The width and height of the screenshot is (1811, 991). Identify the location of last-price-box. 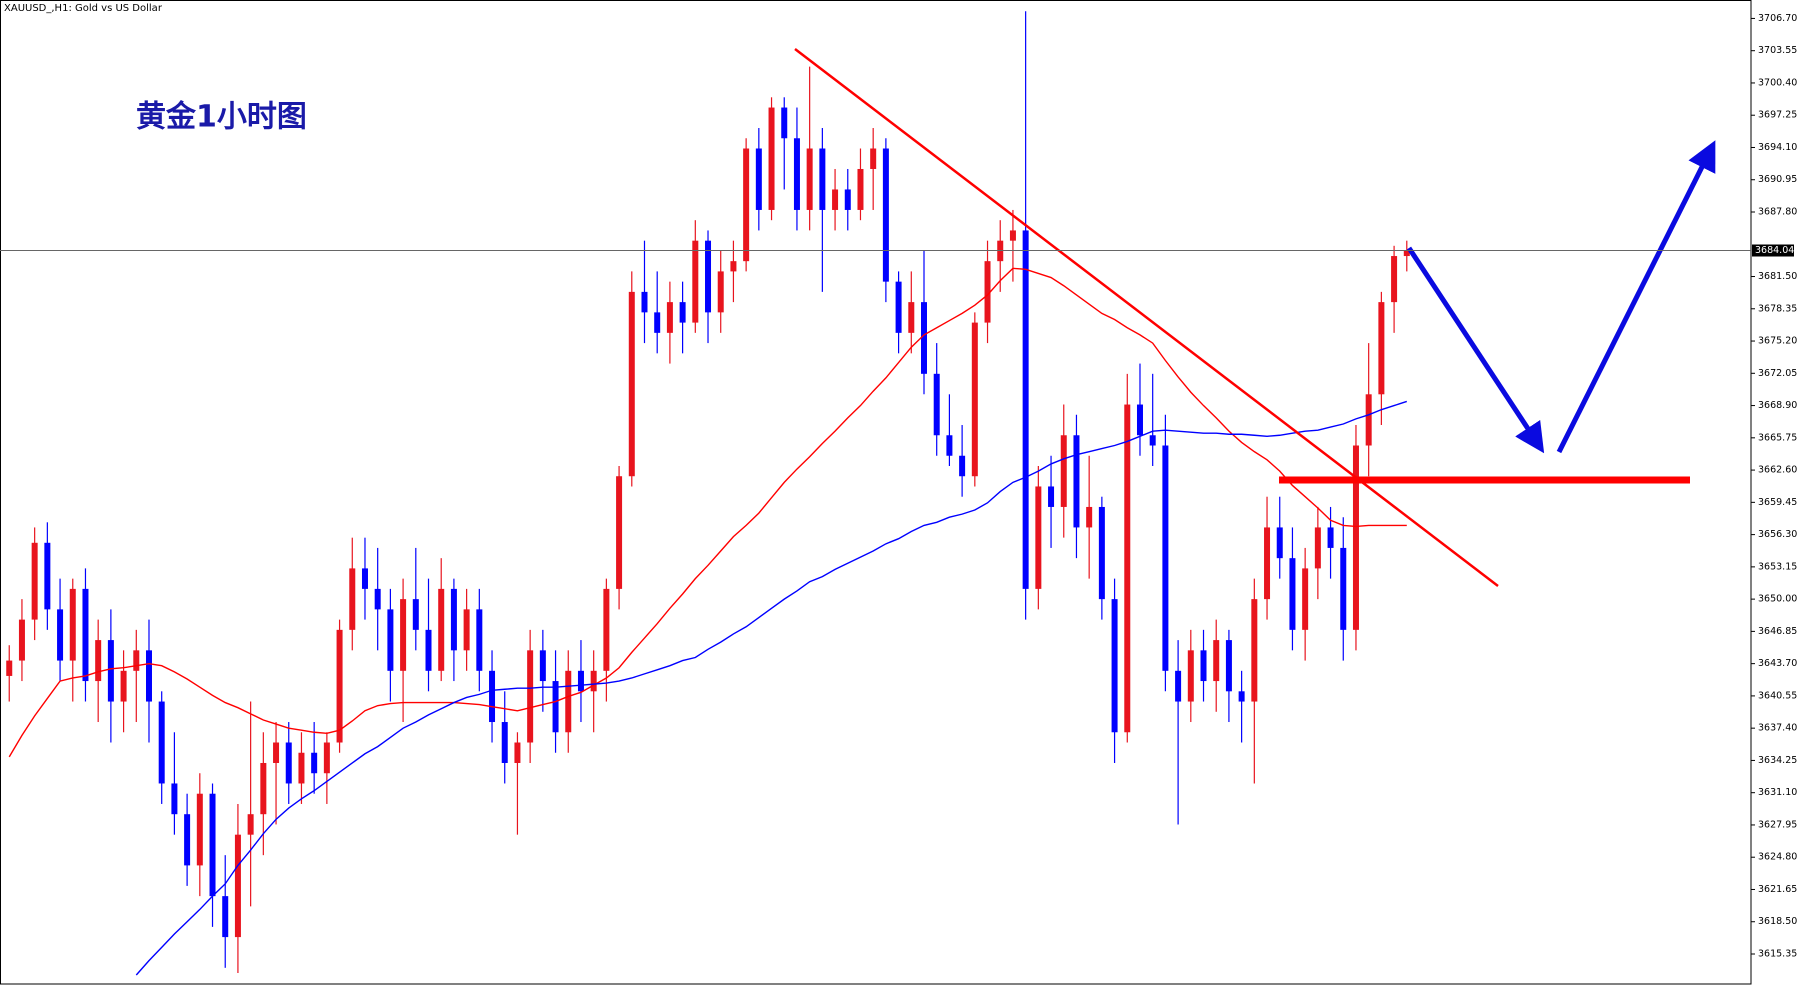
(1773, 250).